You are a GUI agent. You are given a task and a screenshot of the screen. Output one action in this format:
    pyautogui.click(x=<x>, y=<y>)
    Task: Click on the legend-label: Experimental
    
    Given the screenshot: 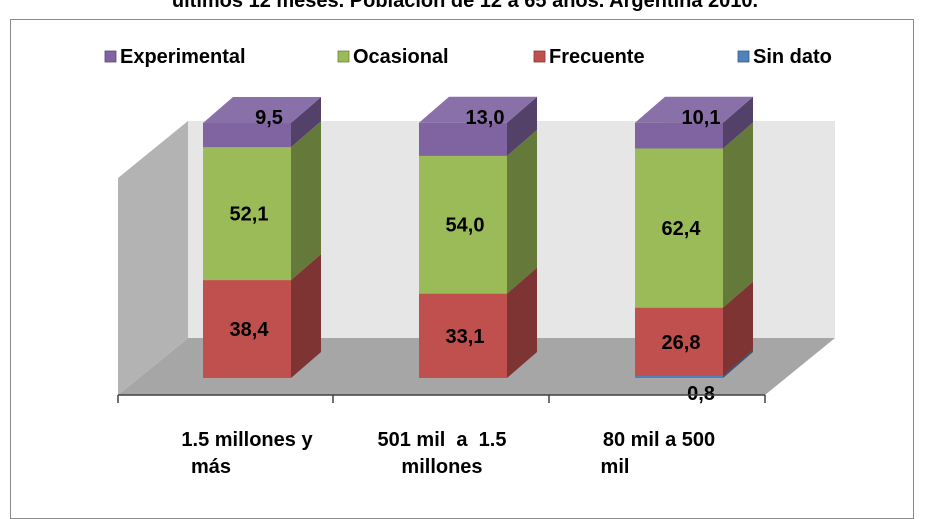 What is the action you would take?
    pyautogui.click(x=183, y=57)
    